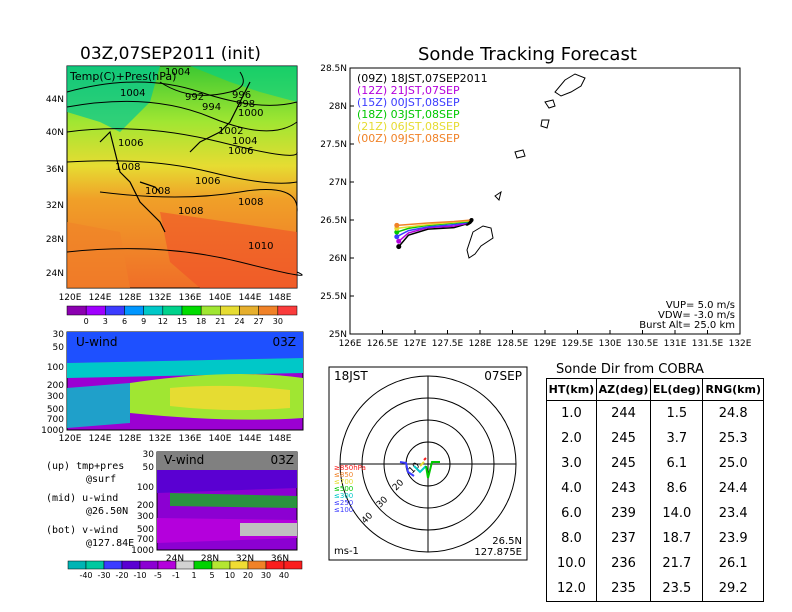 The image size is (792, 612). I want to click on table-cell: 12.0, so click(571, 589).